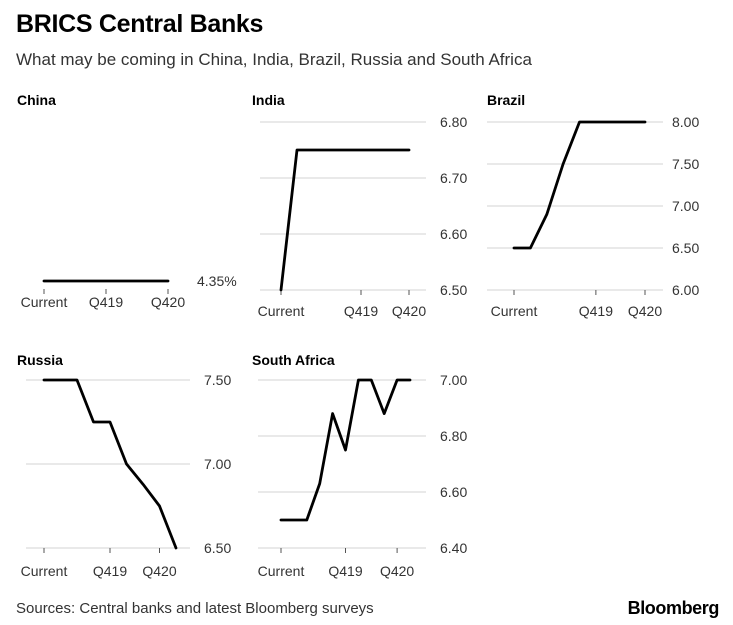  Describe the element at coordinates (453, 178) in the screenshot. I see `india-y-tick-label: 6.70` at that location.